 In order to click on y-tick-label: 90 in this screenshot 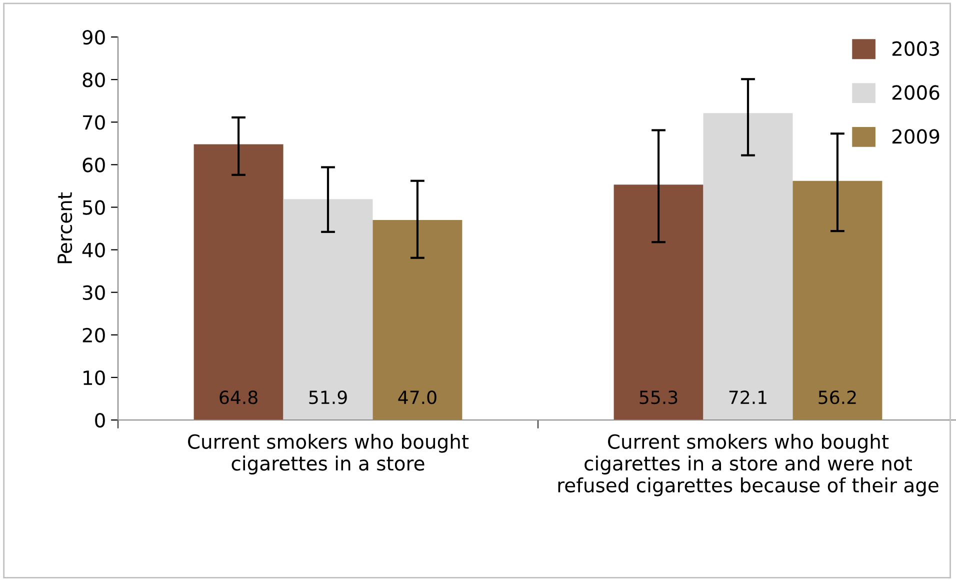, I will do `click(93, 37)`.